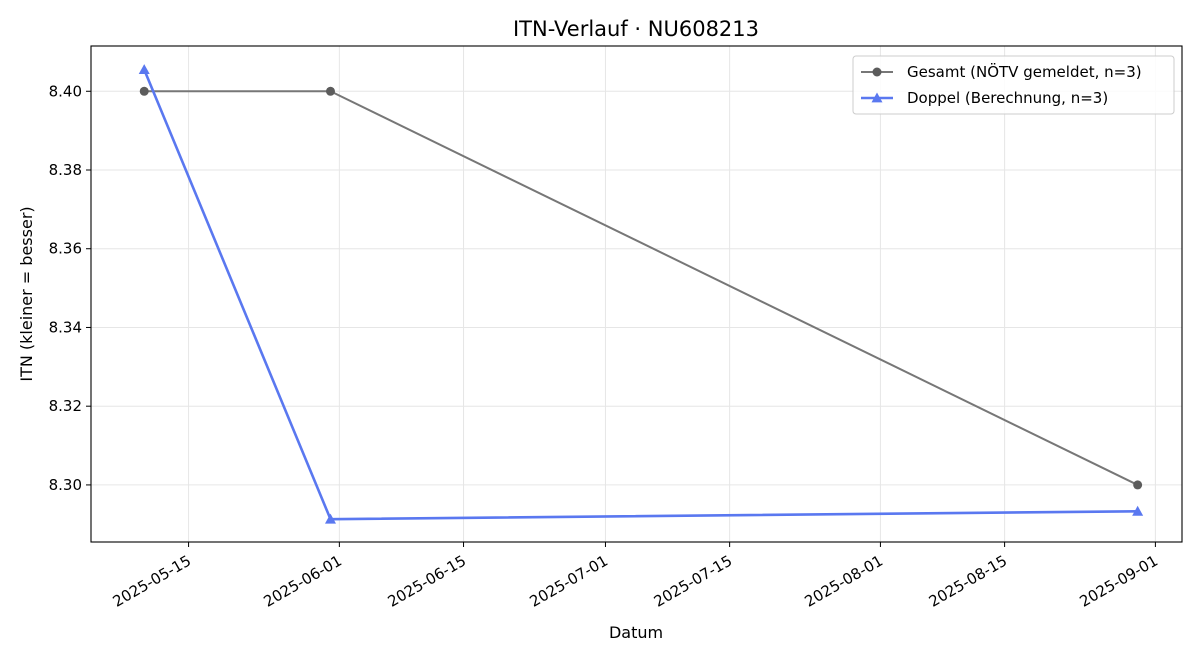 This screenshot has height=660, width=1200. I want to click on y-tick-label: 8.38, so click(65, 170).